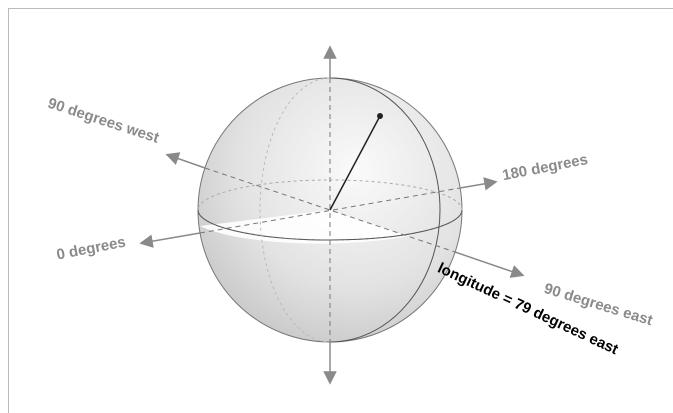 The width and height of the screenshot is (673, 413). I want to click on label-west: 90 degrees west, so click(103, 121).